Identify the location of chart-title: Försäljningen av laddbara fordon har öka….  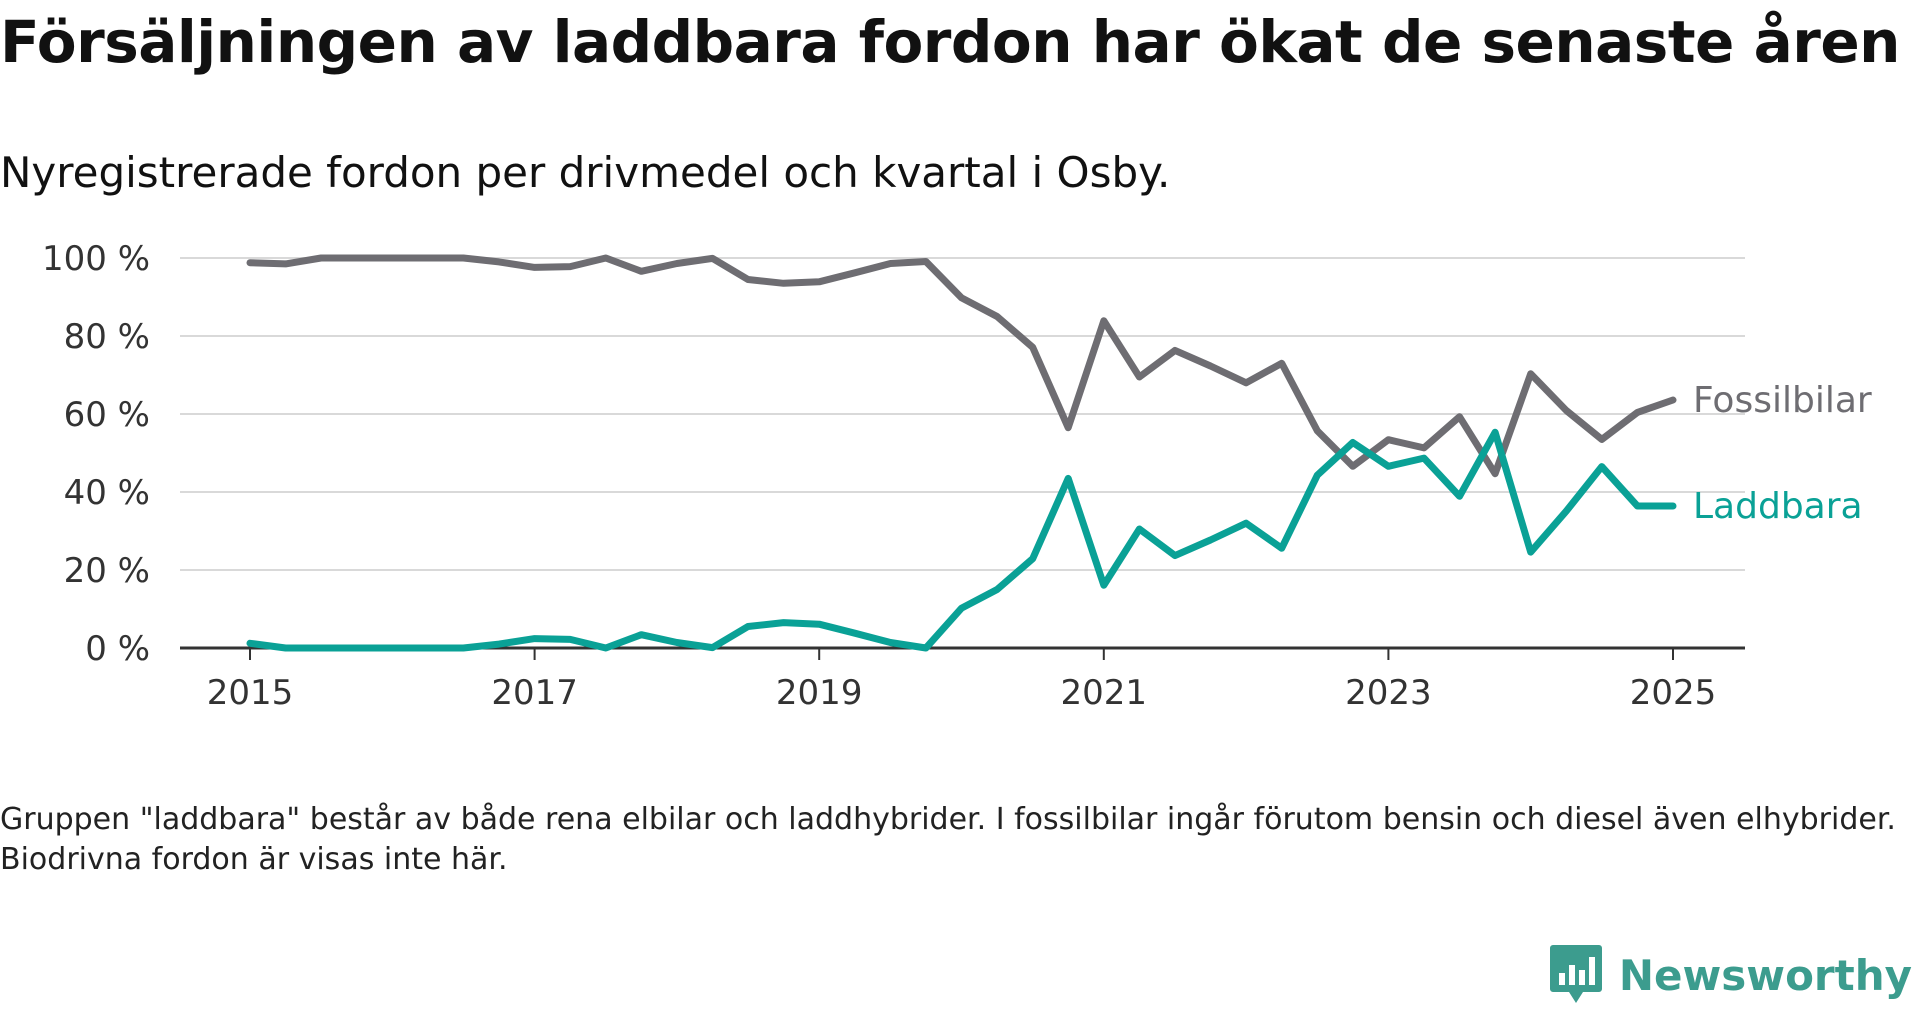
(950, 42).